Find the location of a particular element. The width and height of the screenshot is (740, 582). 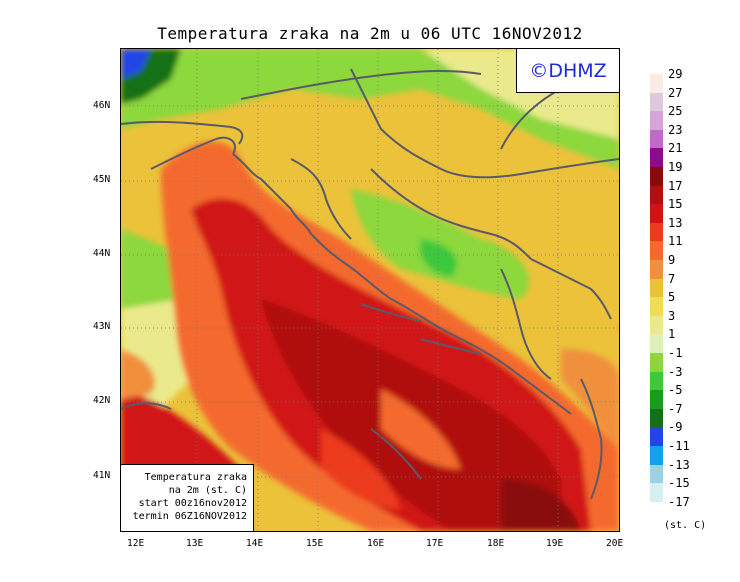

lon-label: 19E is located at coordinates (555, 543).